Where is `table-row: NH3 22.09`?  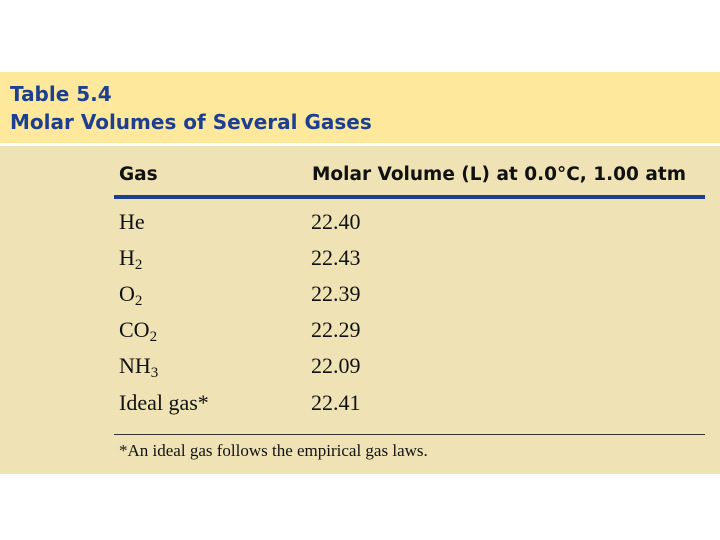 table-row: NH3 22.09 is located at coordinates (360, 370).